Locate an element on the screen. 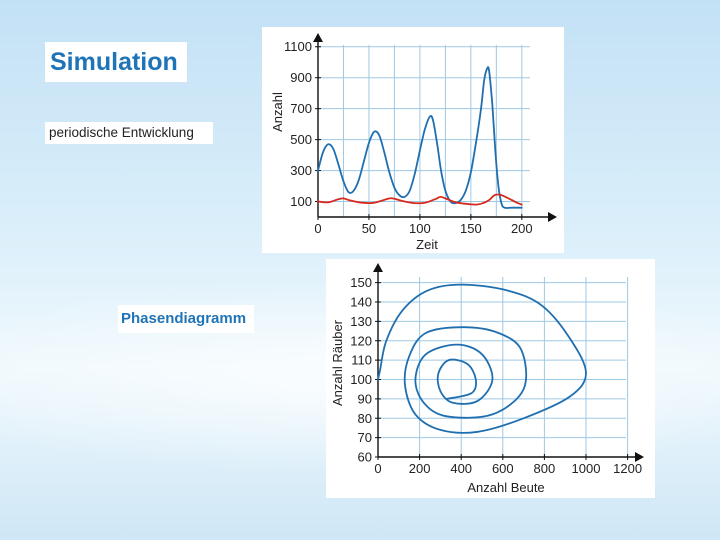  y-tick-label: 1100 is located at coordinates (298, 46).